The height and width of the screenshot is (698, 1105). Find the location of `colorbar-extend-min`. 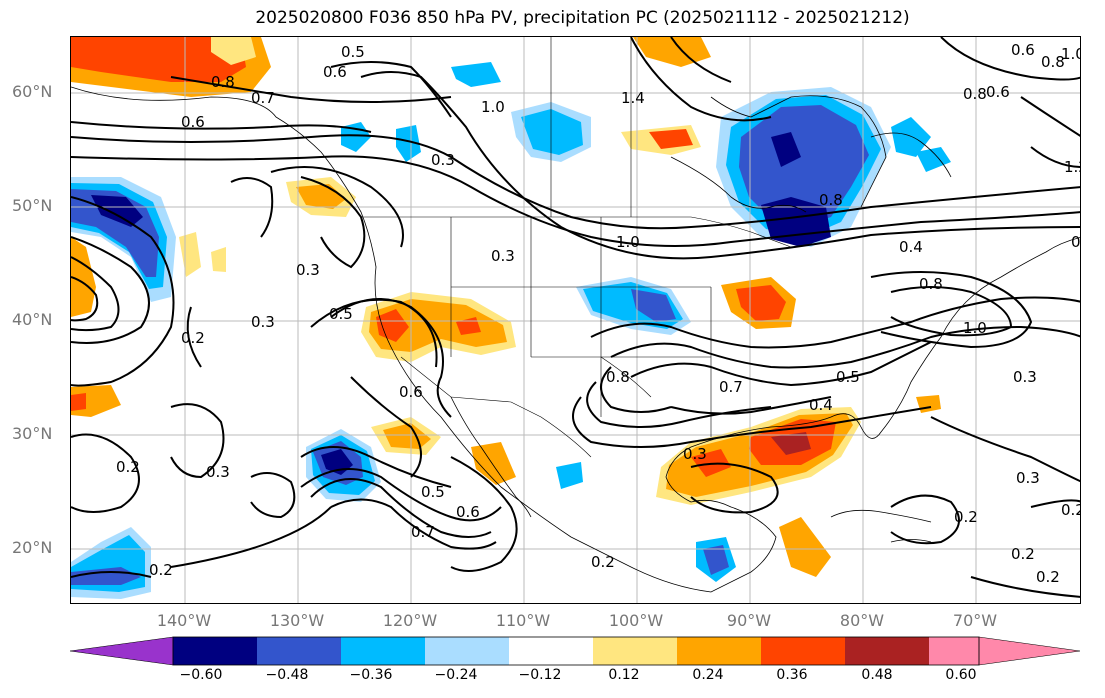

colorbar-extend-min is located at coordinates (122, 651).